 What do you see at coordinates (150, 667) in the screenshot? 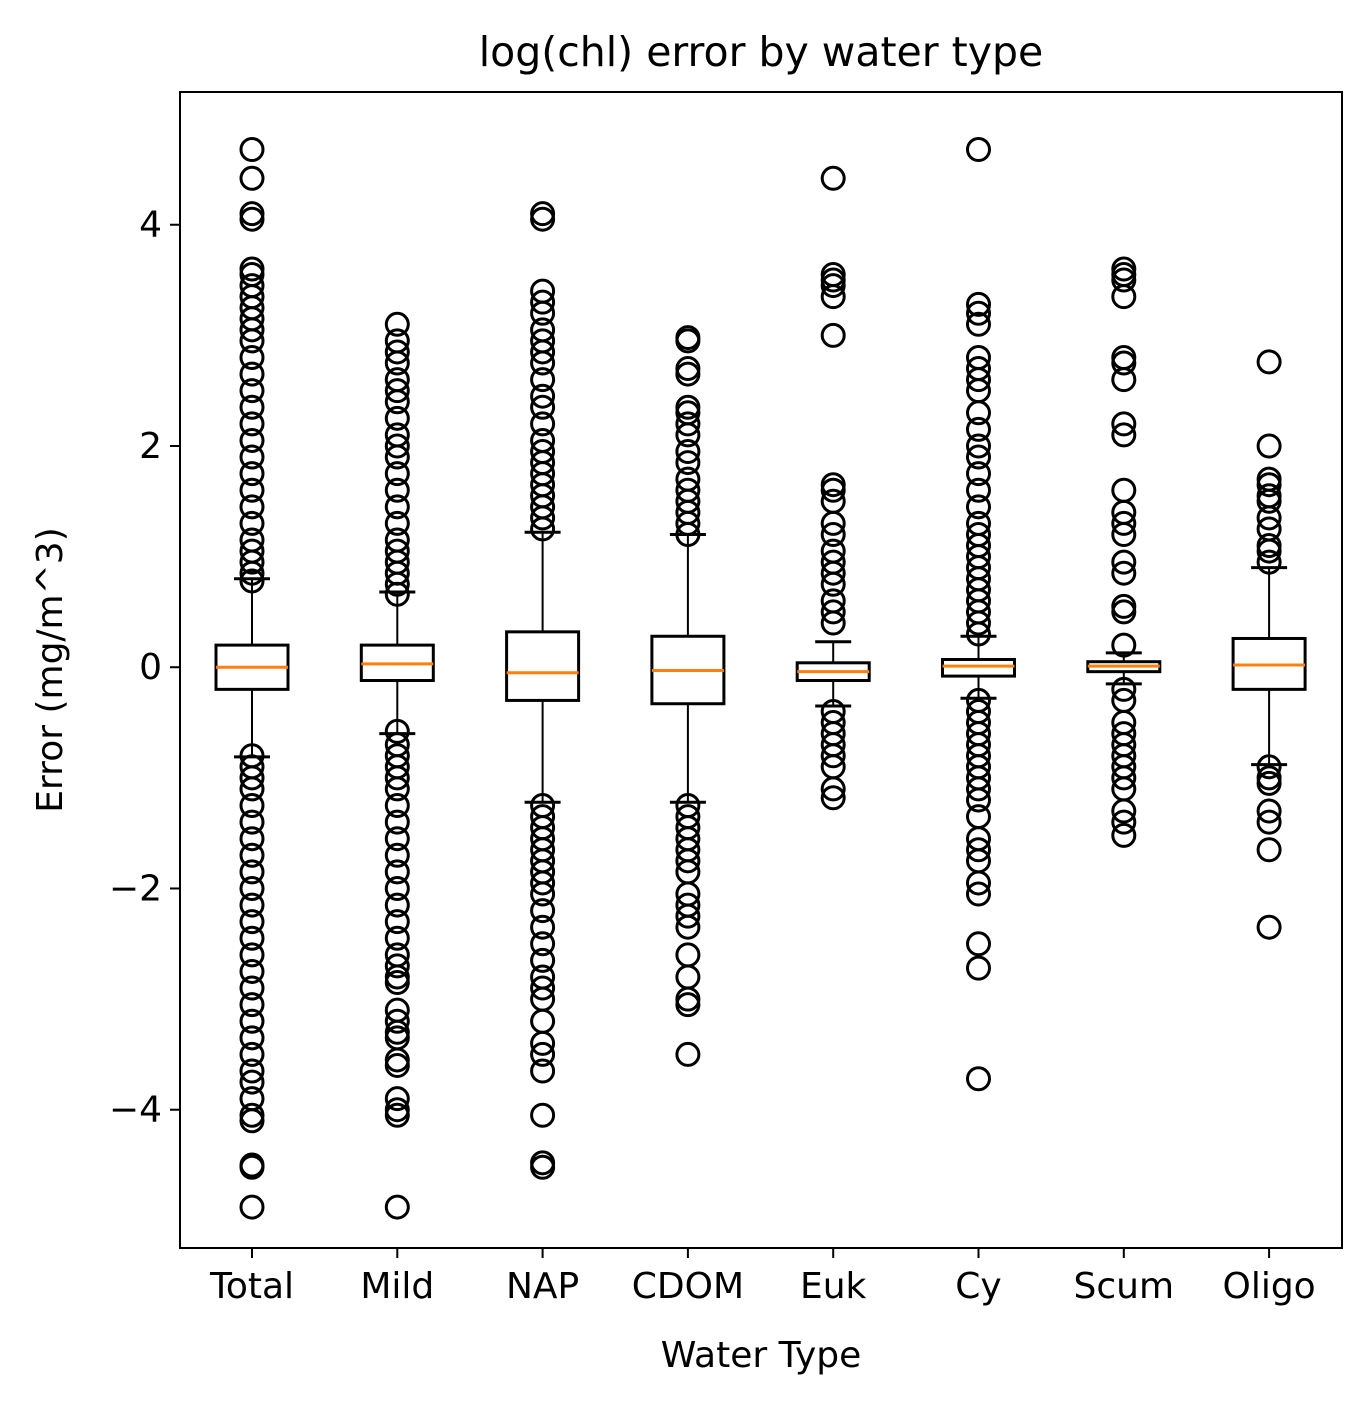
I see `y-tick-label: 0` at bounding box center [150, 667].